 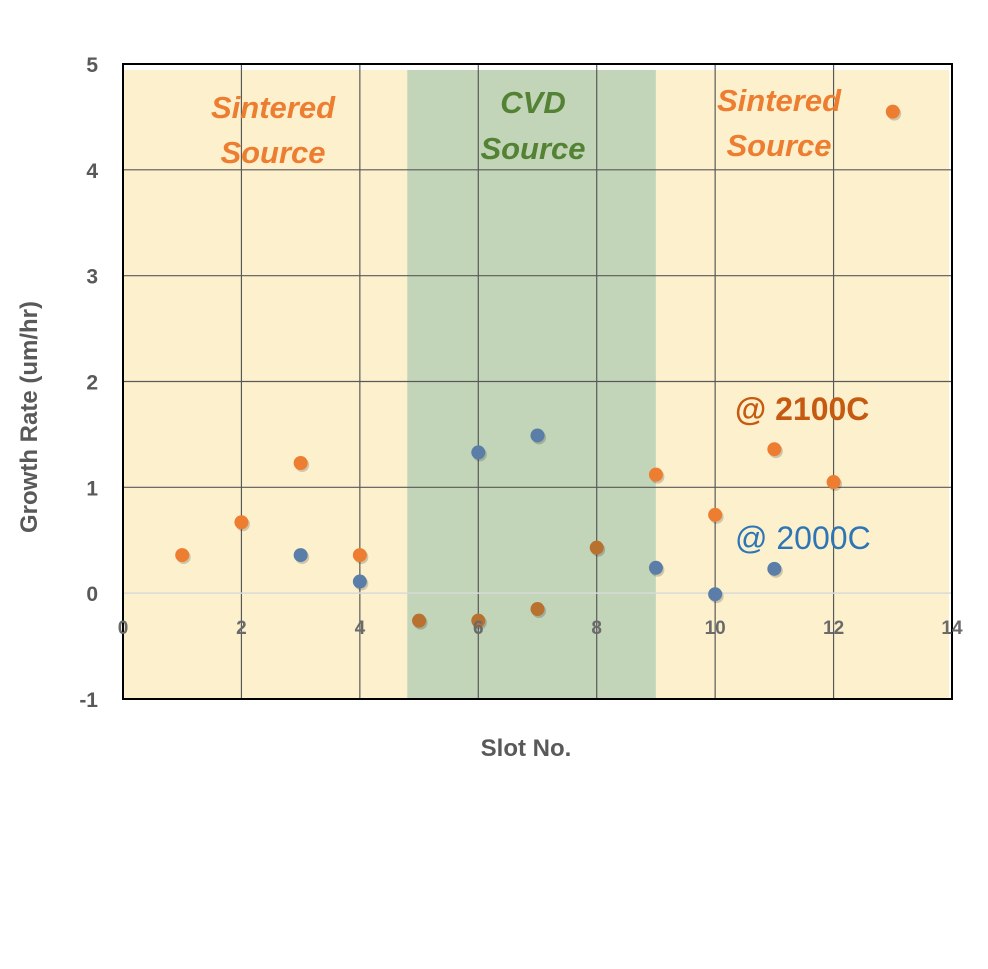 What do you see at coordinates (92, 277) in the screenshot?
I see `y-tick-label: 3` at bounding box center [92, 277].